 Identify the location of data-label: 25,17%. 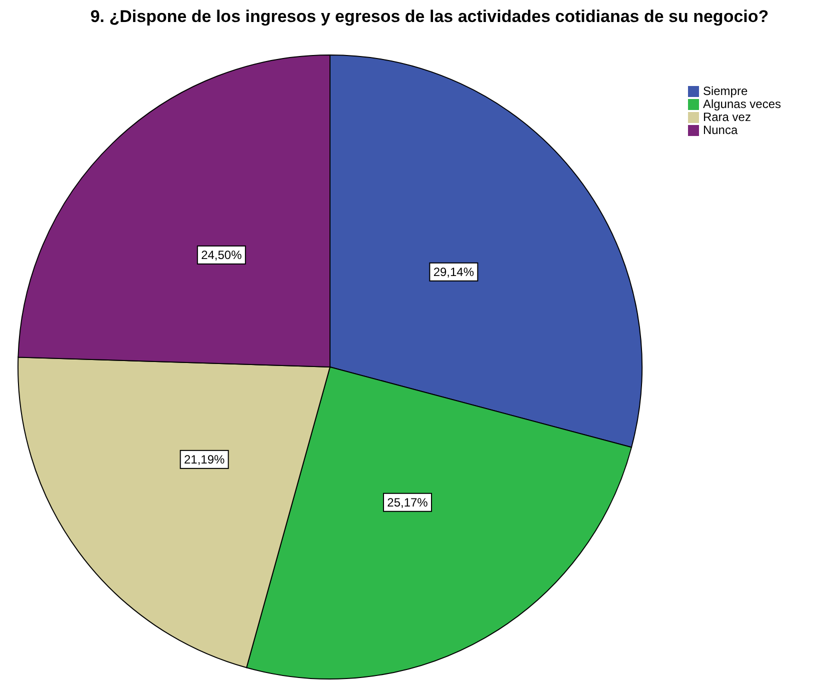
(407, 502).